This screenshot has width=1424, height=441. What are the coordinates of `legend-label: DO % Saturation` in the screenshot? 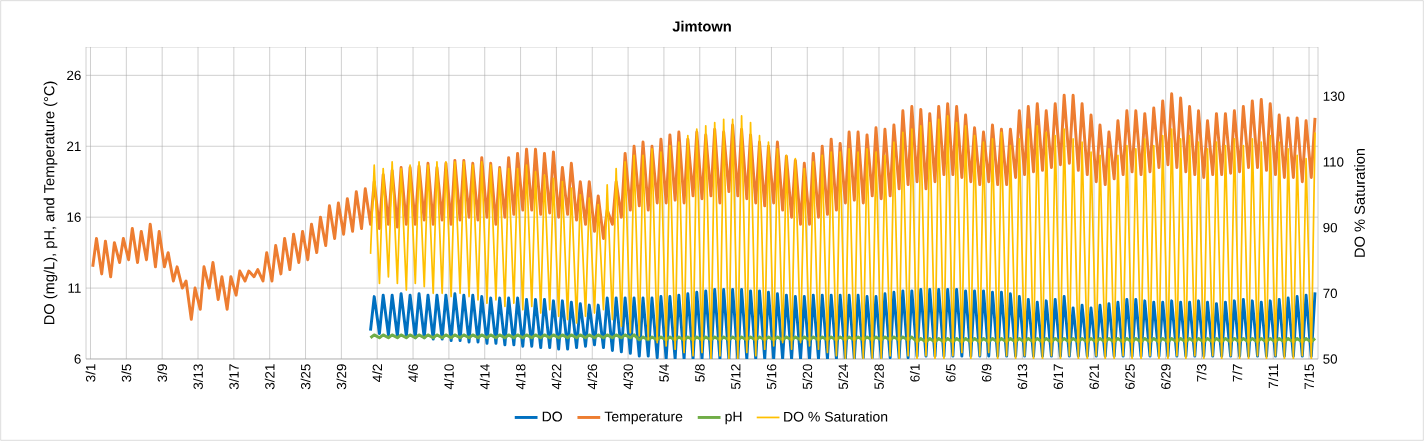 It's located at (836, 416).